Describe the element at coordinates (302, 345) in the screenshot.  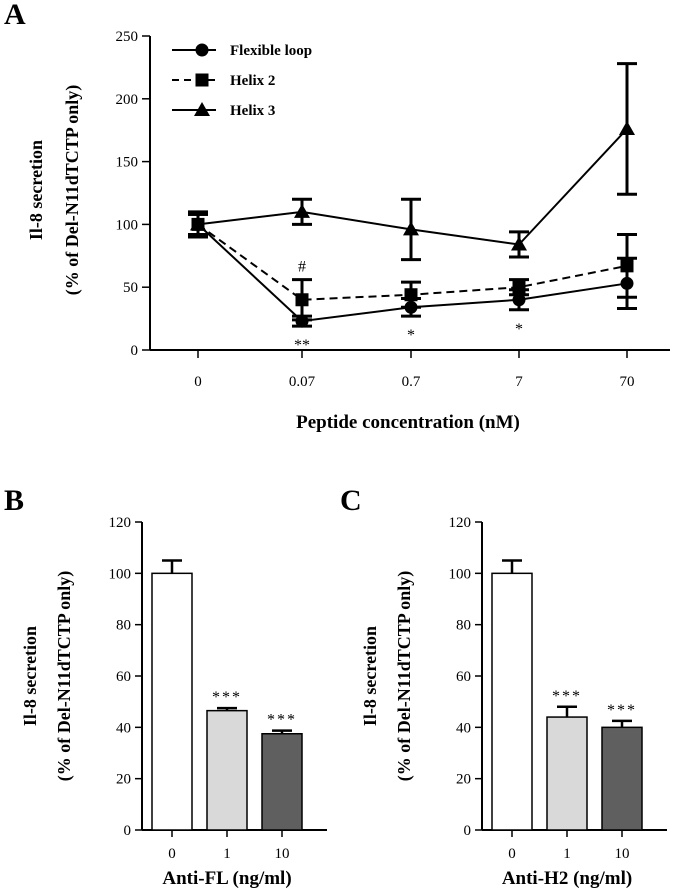
I see `a-annotation-1: **` at that location.